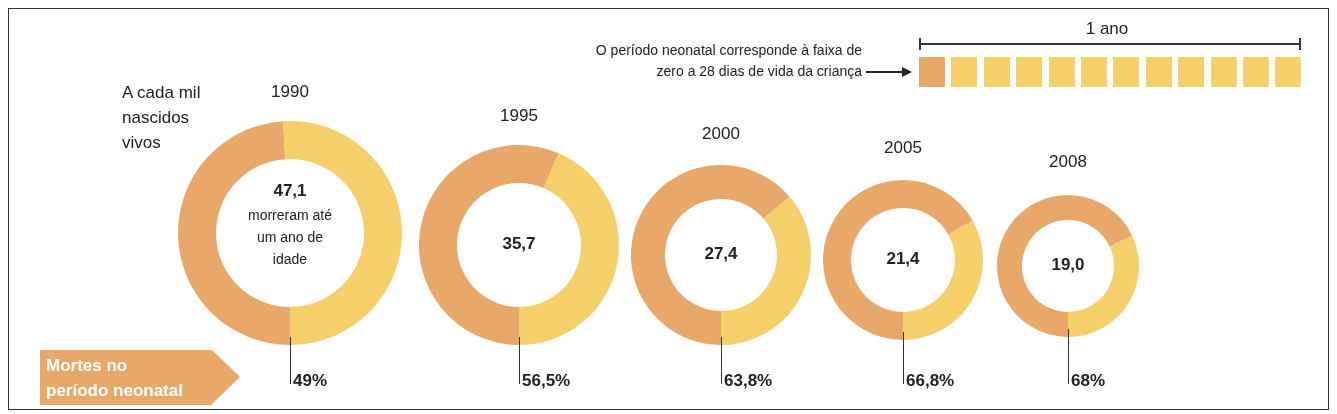  Describe the element at coordinates (546, 381) in the screenshot. I see `data-label: 56,5%` at that location.